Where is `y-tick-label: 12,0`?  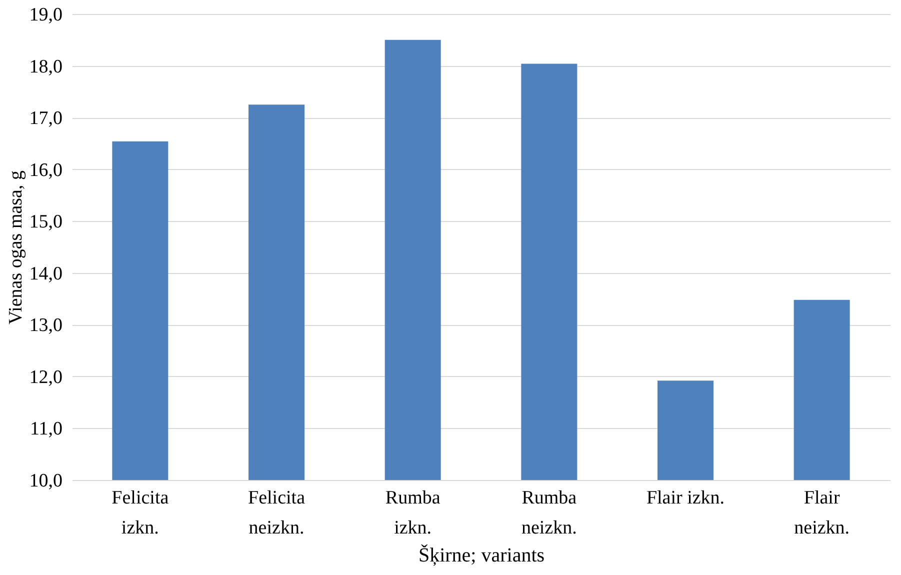
y-tick-label: 12,0 is located at coordinates (45, 377).